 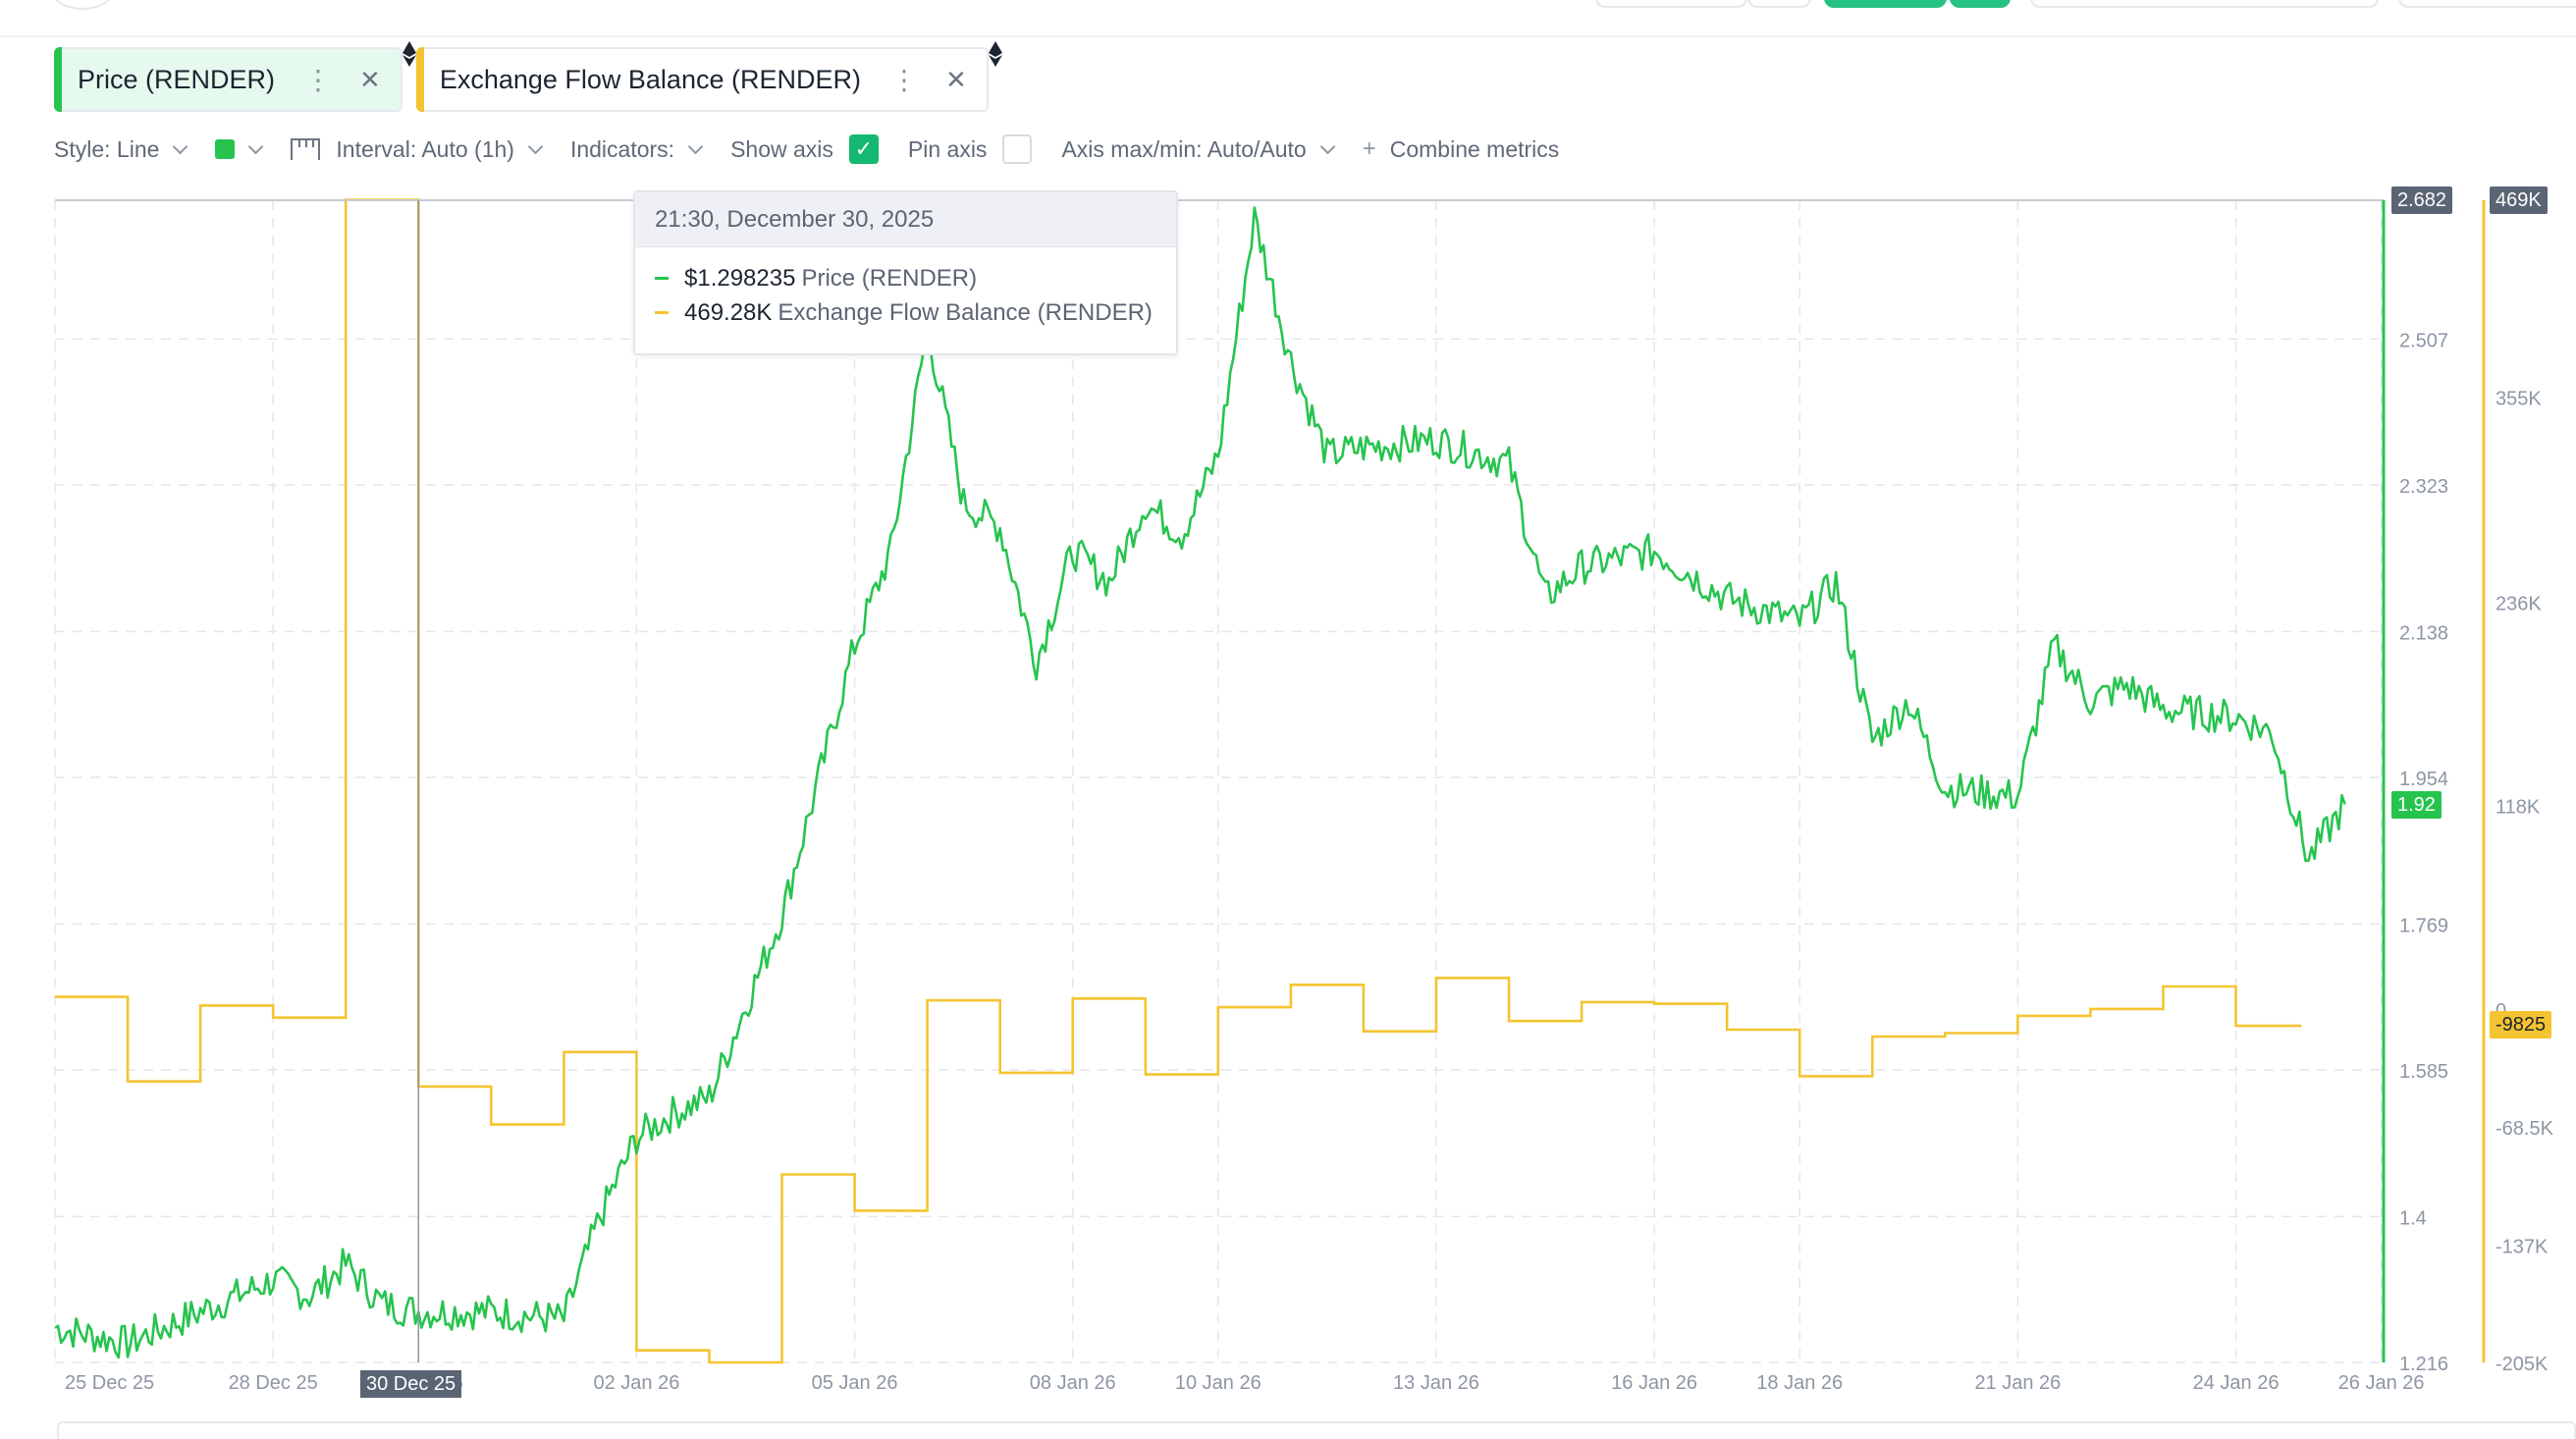 What do you see at coordinates (2423, 340) in the screenshot?
I see `price-axis-tick-label: 2.507` at bounding box center [2423, 340].